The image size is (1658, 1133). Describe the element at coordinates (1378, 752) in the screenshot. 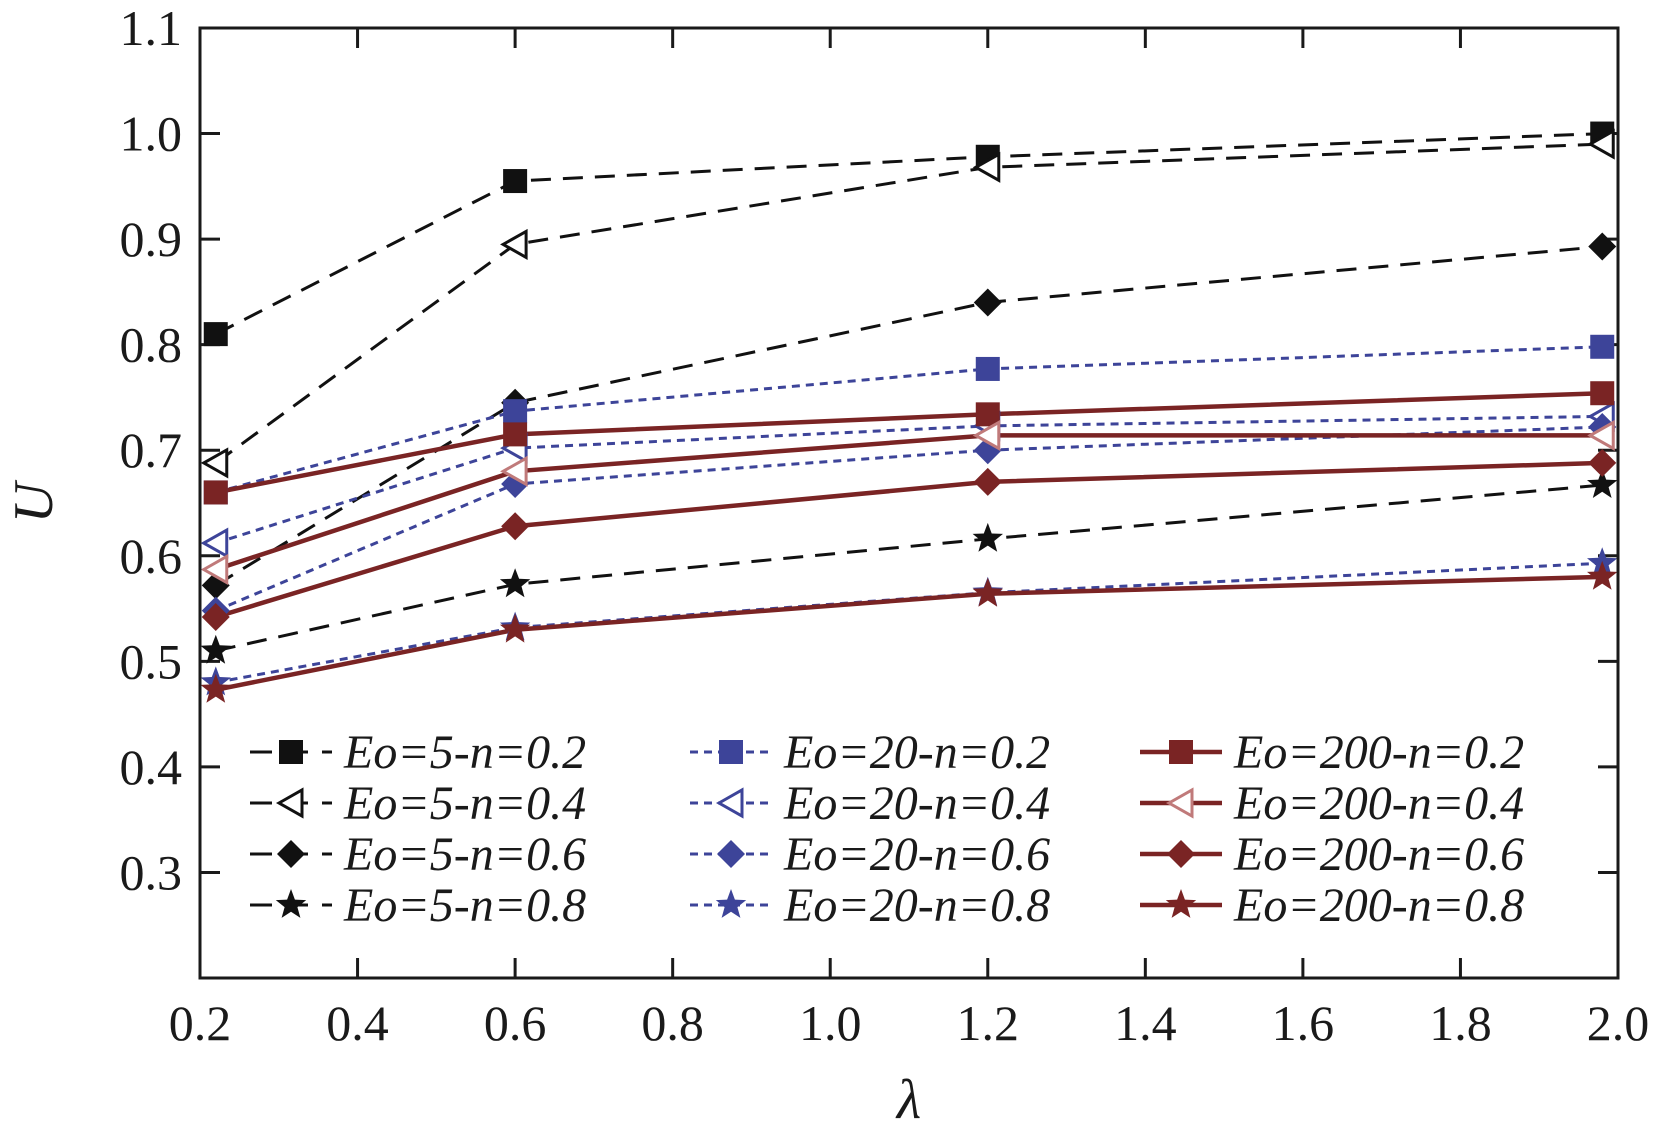

I see `legend-label: Eo=200-n=0.2` at that location.